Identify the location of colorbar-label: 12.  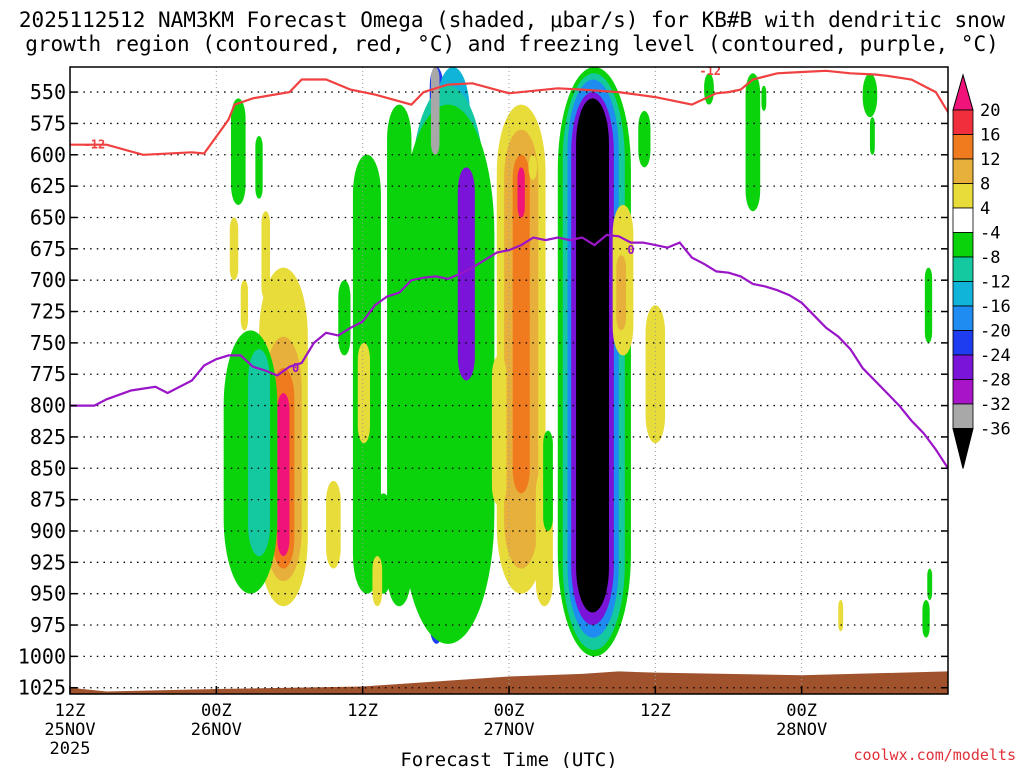
(990, 160).